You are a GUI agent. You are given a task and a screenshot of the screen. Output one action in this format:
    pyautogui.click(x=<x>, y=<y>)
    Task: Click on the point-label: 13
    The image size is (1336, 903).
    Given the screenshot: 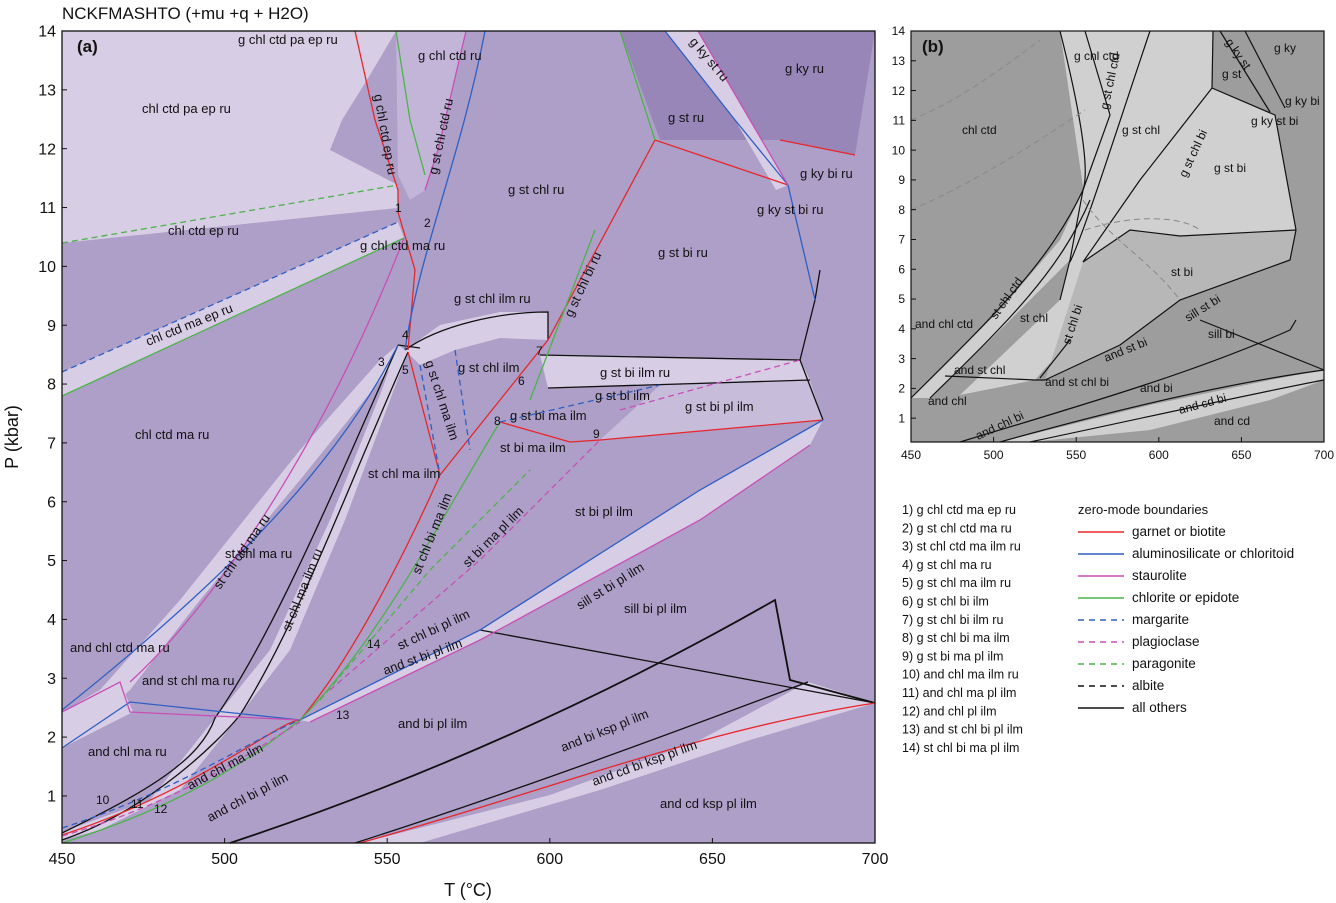 What is the action you would take?
    pyautogui.click(x=343, y=715)
    